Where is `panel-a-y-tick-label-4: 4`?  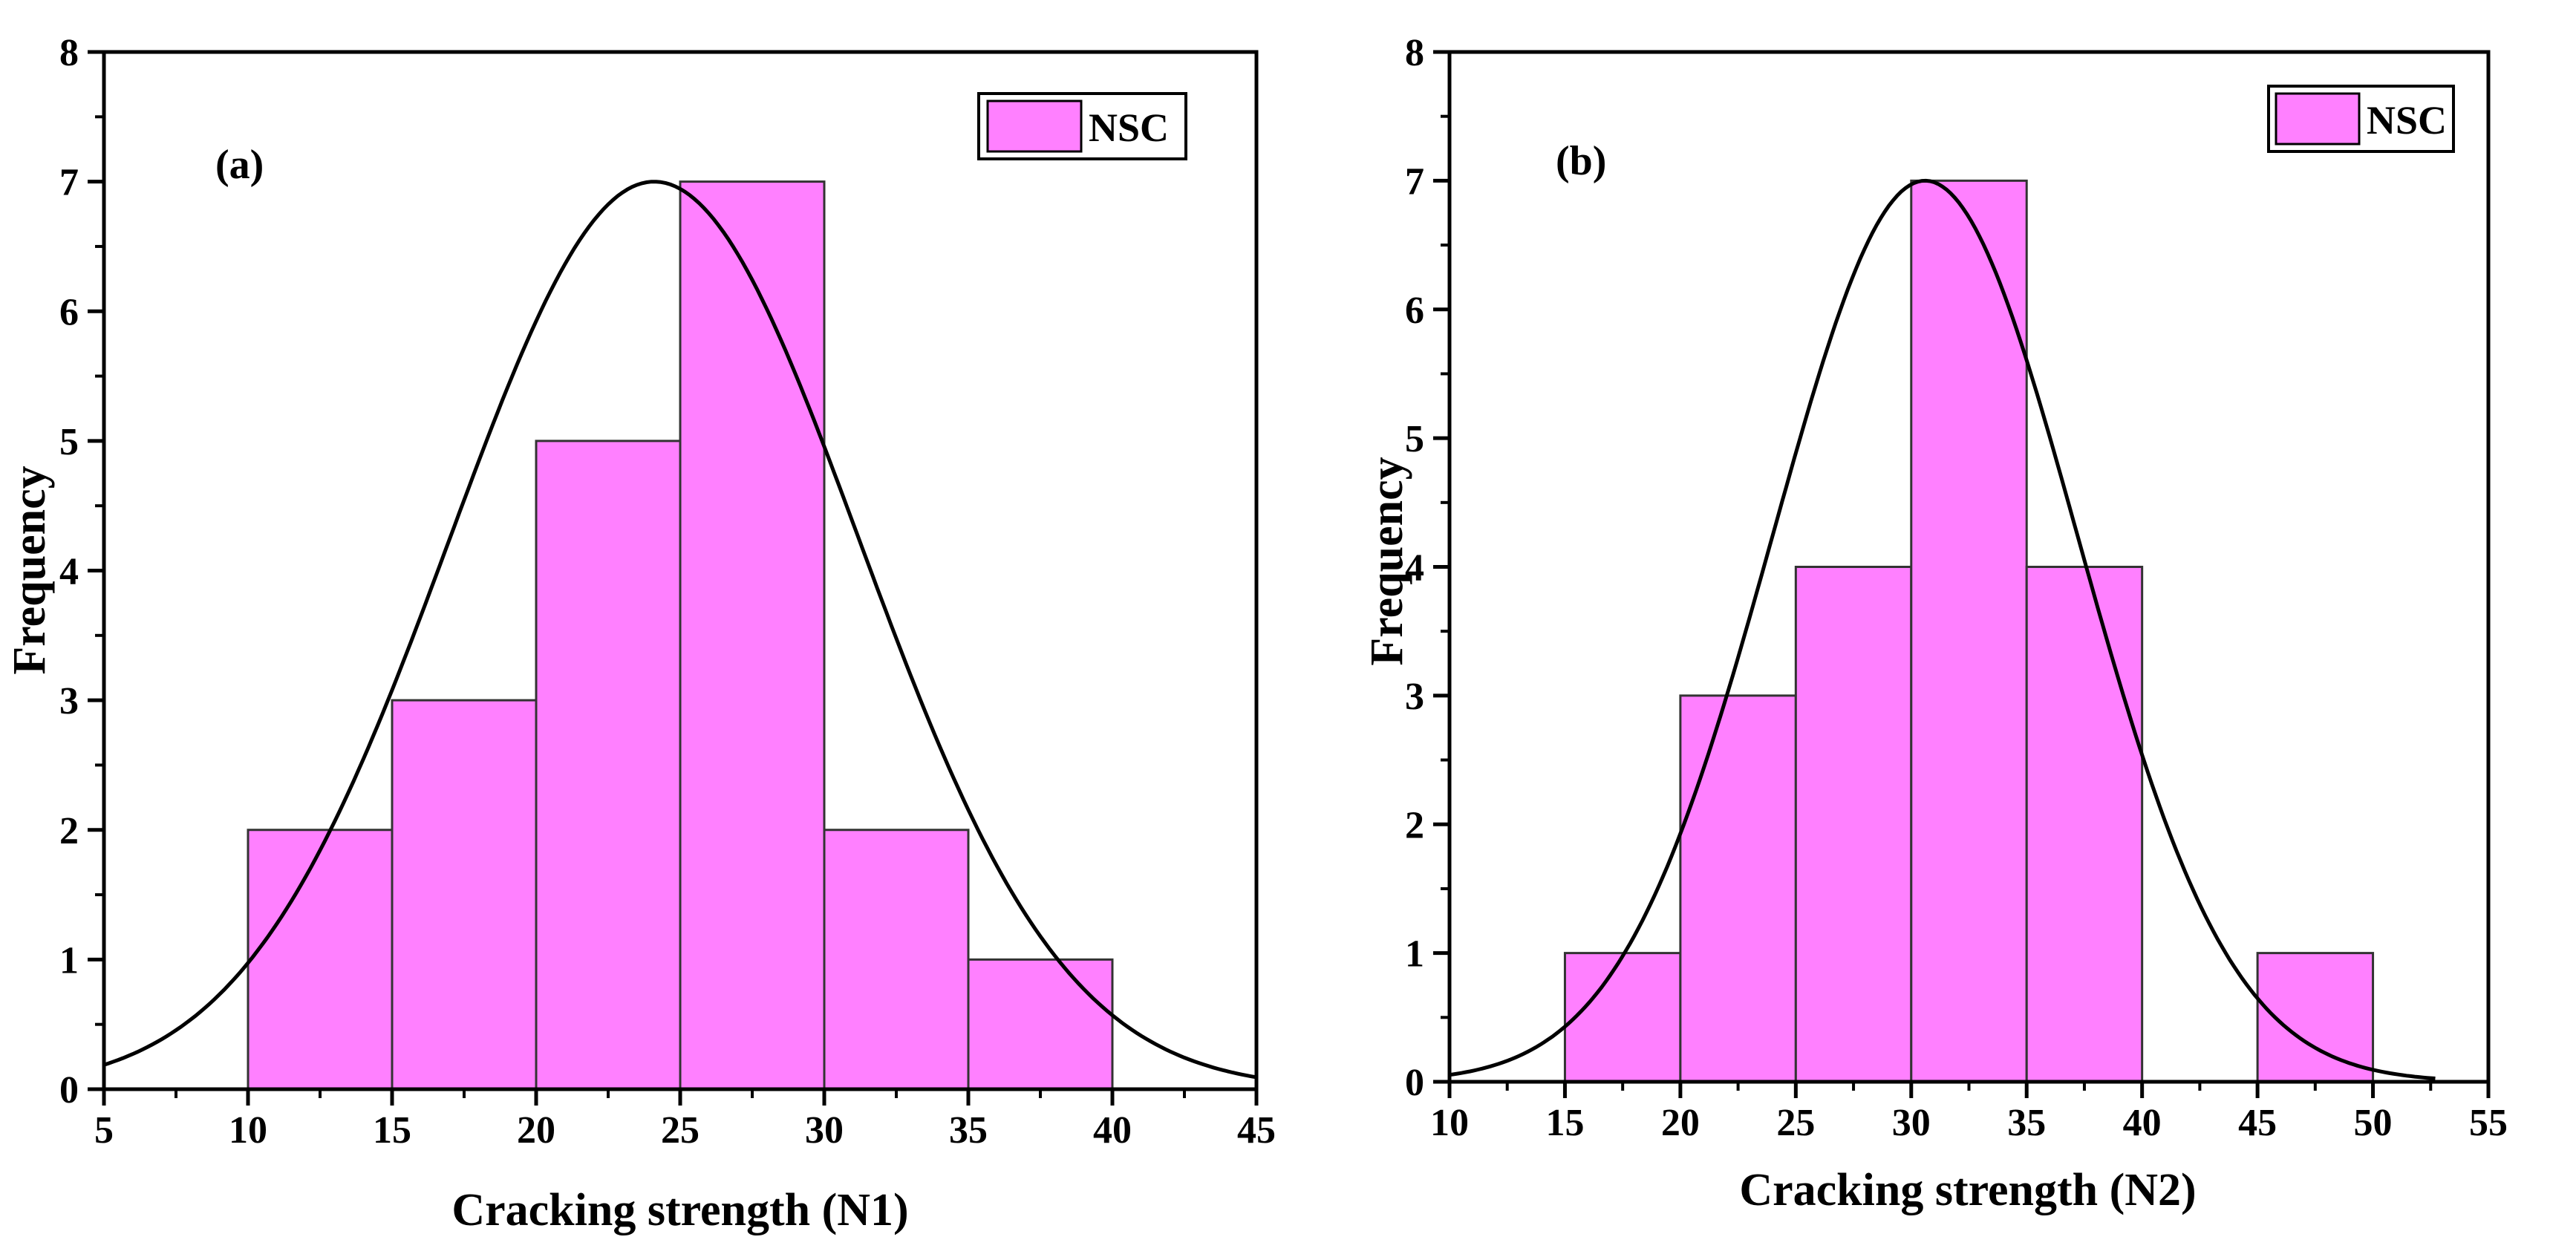 panel-a-y-tick-label-4: 4 is located at coordinates (69, 572).